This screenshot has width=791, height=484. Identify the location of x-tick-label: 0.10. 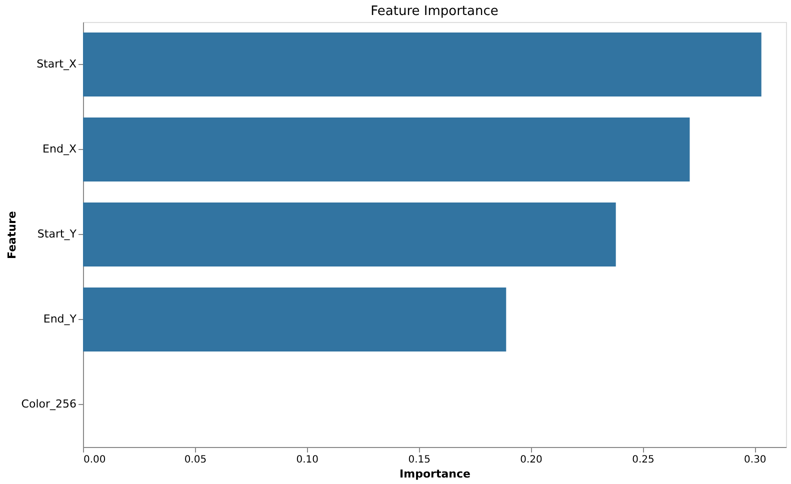
(307, 460).